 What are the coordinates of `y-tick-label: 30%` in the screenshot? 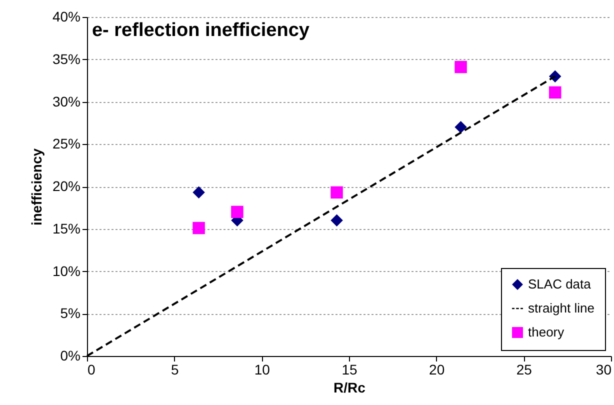 It's located at (66, 101).